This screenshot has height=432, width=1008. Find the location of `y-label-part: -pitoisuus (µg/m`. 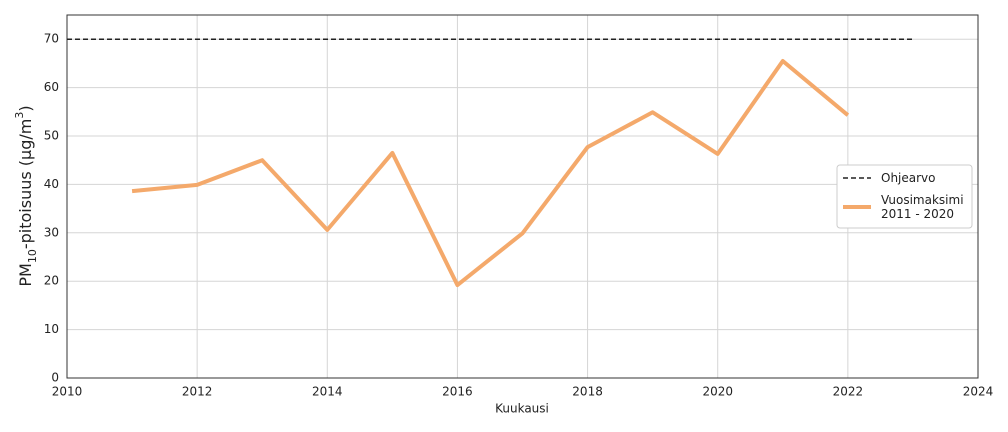

y-label-part: -pitoisuus (µg/m is located at coordinates (25, 184).